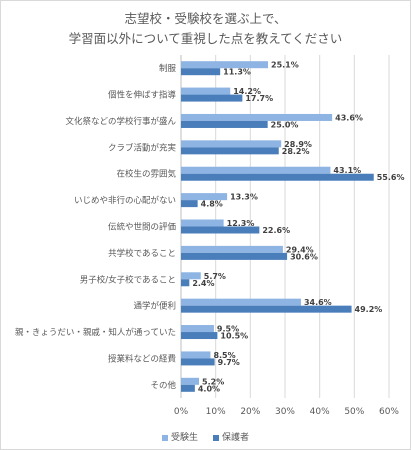  What do you see at coordinates (125, 200) in the screenshot?
I see `category-label: いじめや非行の心配がない` at bounding box center [125, 200].